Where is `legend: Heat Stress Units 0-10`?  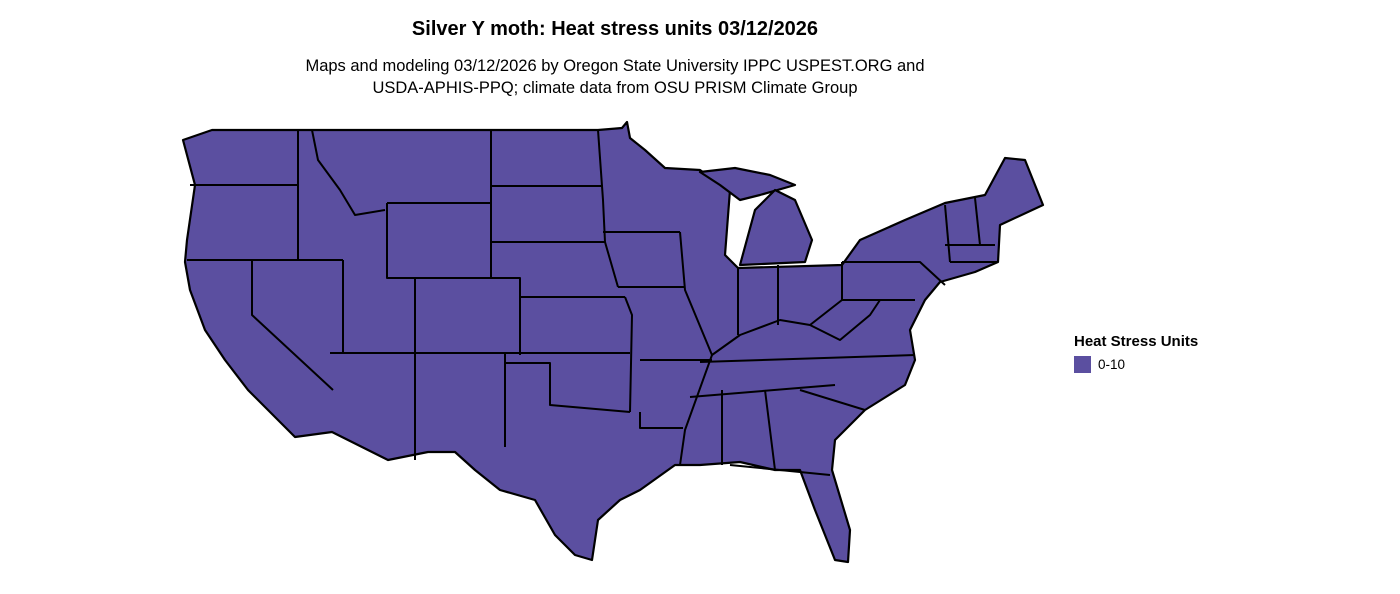 legend: Heat Stress Units 0-10 is located at coordinates (1136, 353).